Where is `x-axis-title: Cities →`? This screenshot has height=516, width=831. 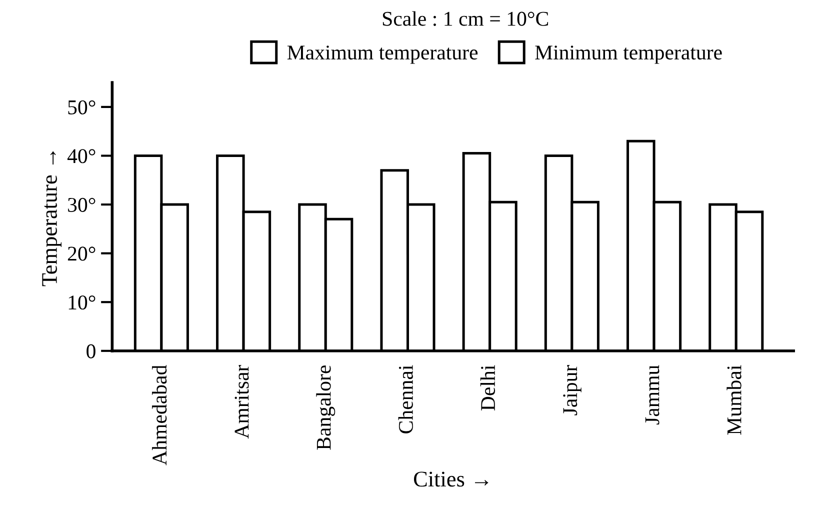
x-axis-title: Cities → is located at coordinates (451, 479).